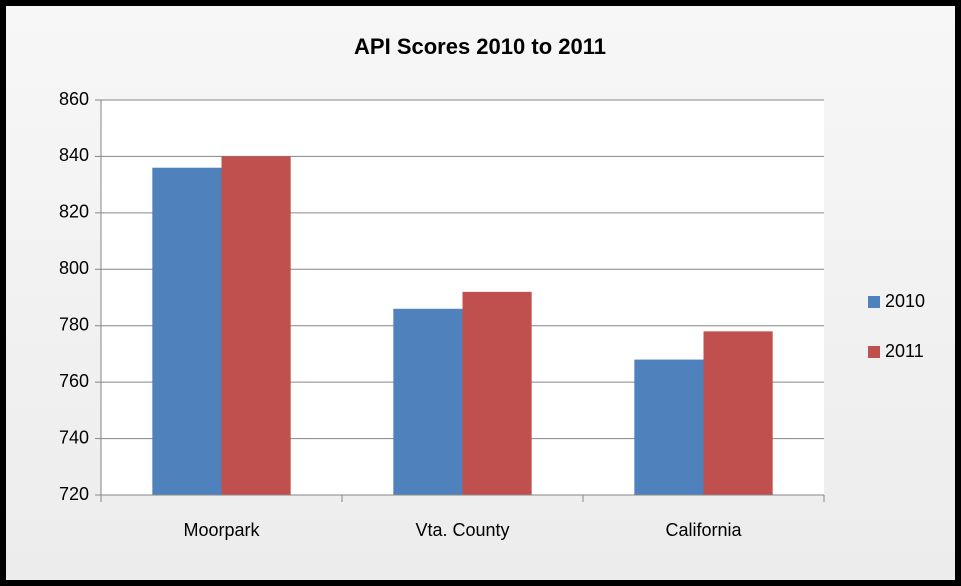 The height and width of the screenshot is (586, 961). What do you see at coordinates (221, 530) in the screenshot?
I see `x-tick-label: Moorpark` at bounding box center [221, 530].